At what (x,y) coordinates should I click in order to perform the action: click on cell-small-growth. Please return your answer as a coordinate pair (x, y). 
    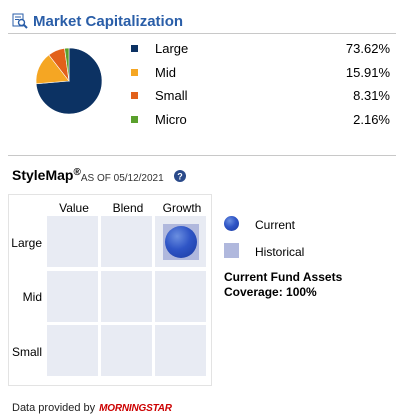
    Looking at the image, I should click on (180, 350).